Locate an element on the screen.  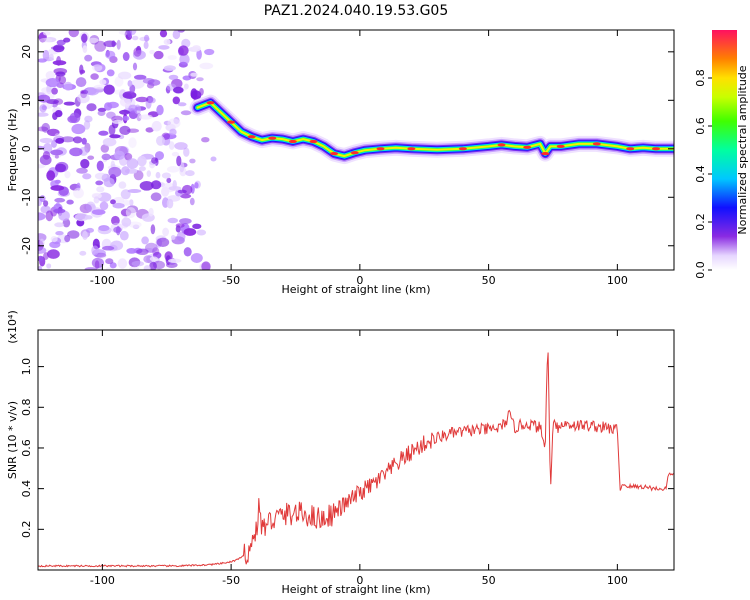
y-tick-label: 20 is located at coordinates (26, 52).